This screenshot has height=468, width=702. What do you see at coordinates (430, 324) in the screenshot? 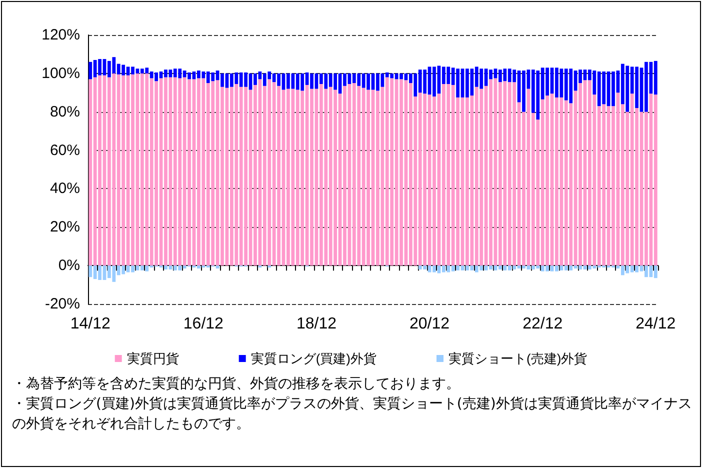
I see `x-tick-label: 20/12` at bounding box center [430, 324].